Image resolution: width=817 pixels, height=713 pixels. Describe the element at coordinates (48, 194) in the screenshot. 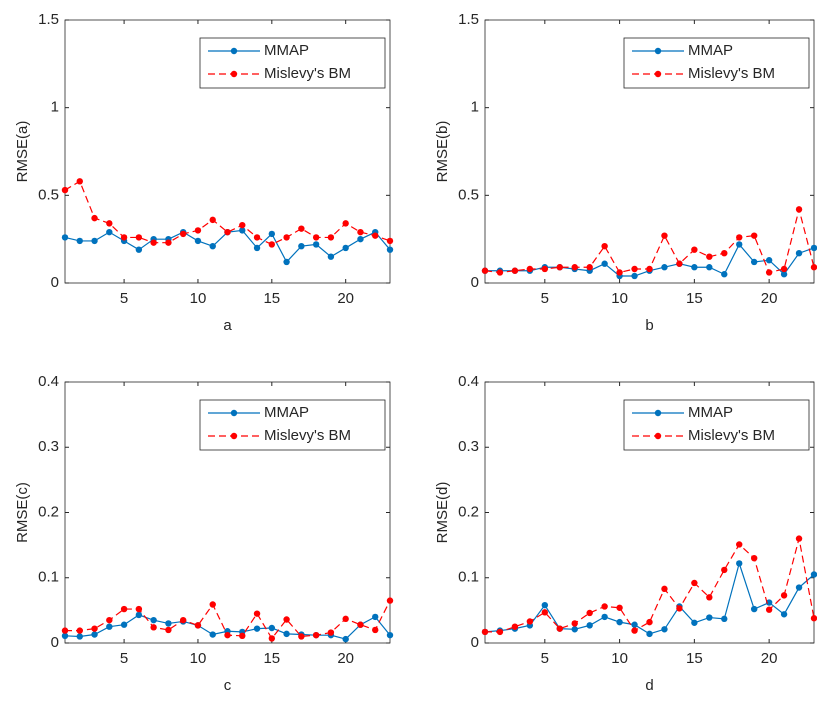

I see `y-tick-label: 0.5` at that location.